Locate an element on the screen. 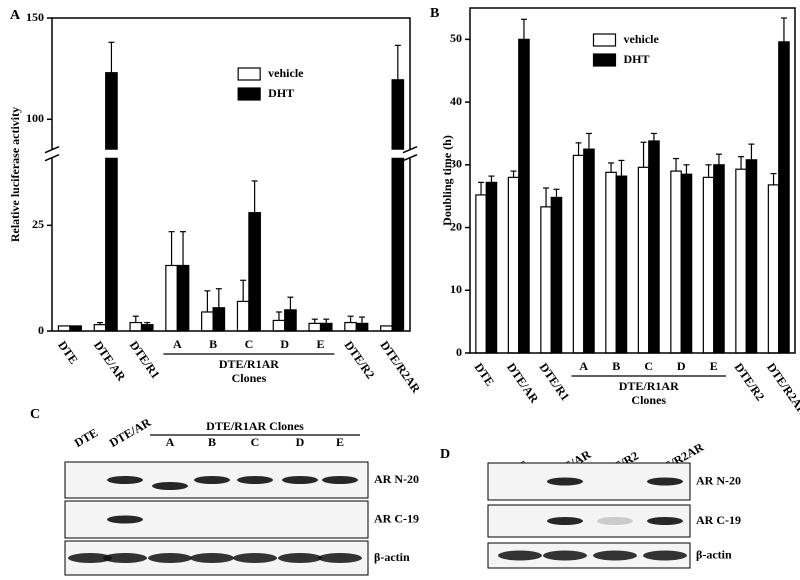 The image size is (800, 580). legend-label: vehicle is located at coordinates (286, 73).